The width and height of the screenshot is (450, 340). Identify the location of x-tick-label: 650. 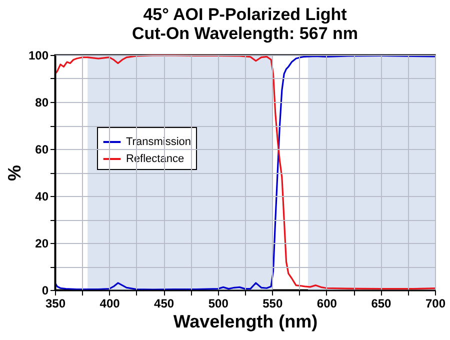
(381, 303).